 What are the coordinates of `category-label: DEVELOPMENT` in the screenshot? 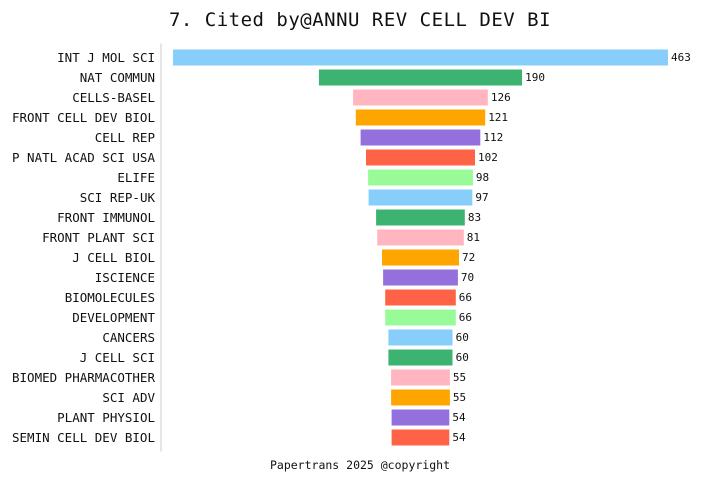 It's located at (113, 317).